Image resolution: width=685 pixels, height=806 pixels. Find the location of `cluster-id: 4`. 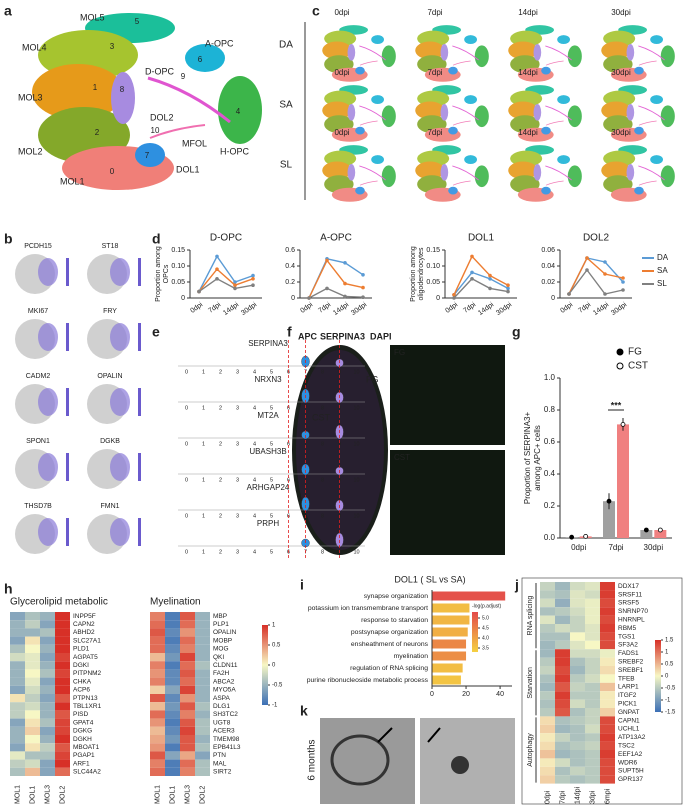

cluster-id: 4 is located at coordinates (238, 111).